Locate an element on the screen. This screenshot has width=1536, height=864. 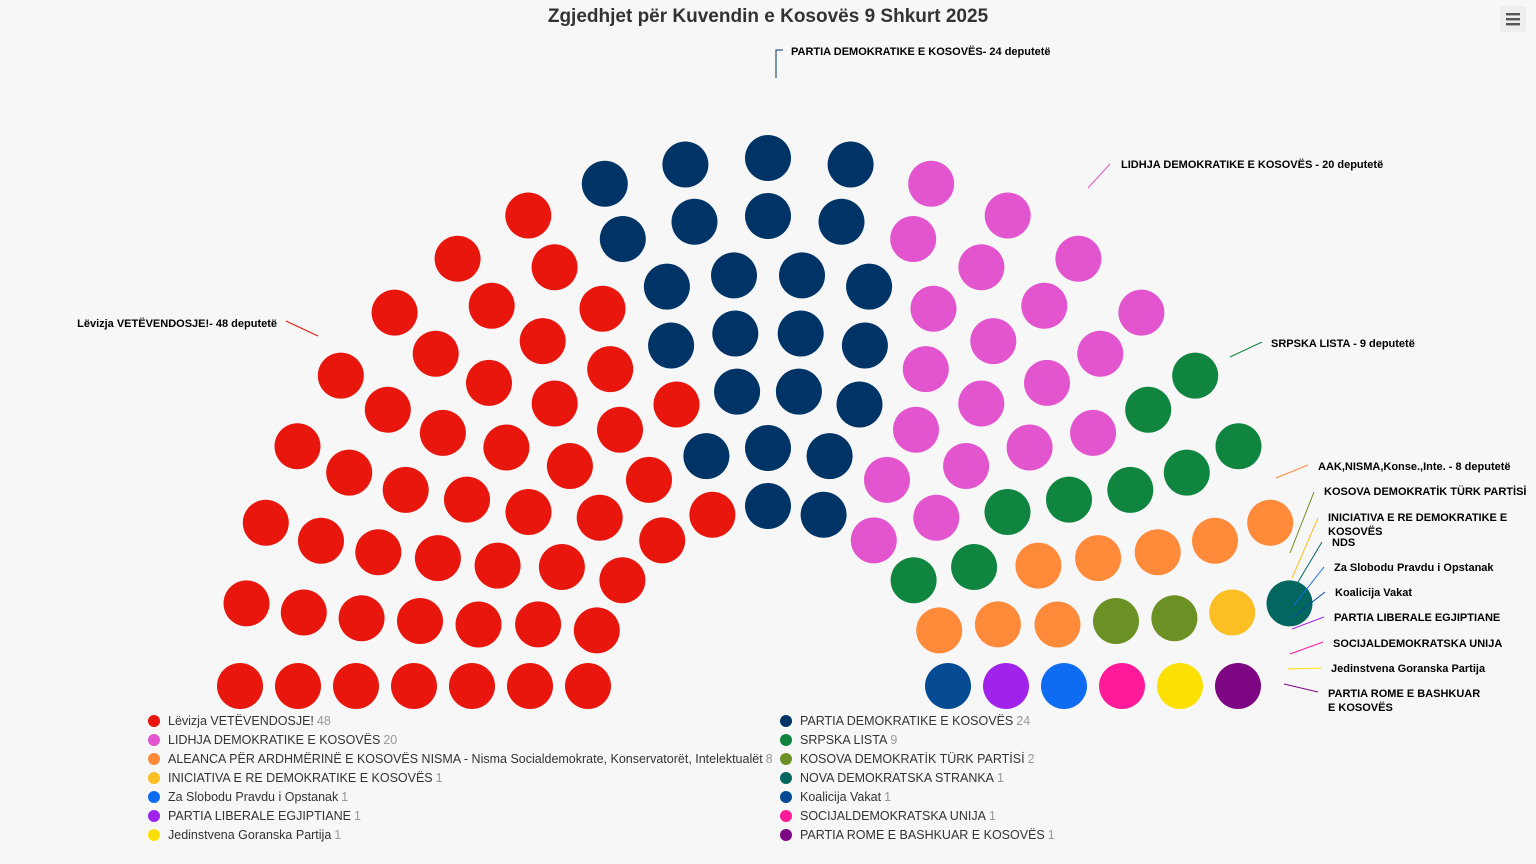
seat-jedinstvena-goranska-partija is located at coordinates (1180, 686).